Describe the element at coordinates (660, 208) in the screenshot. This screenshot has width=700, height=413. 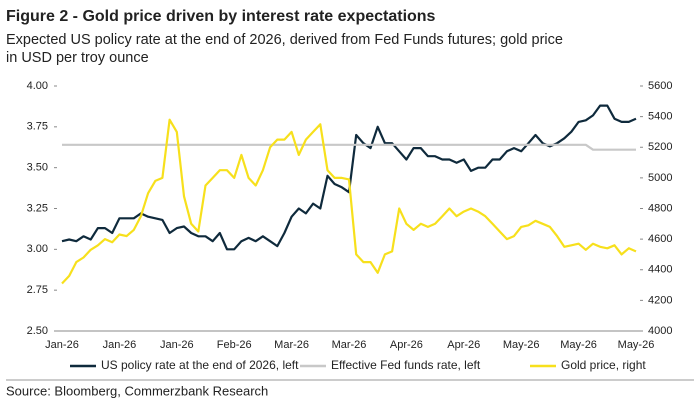
I see `y2-tick-label: 4800` at that location.